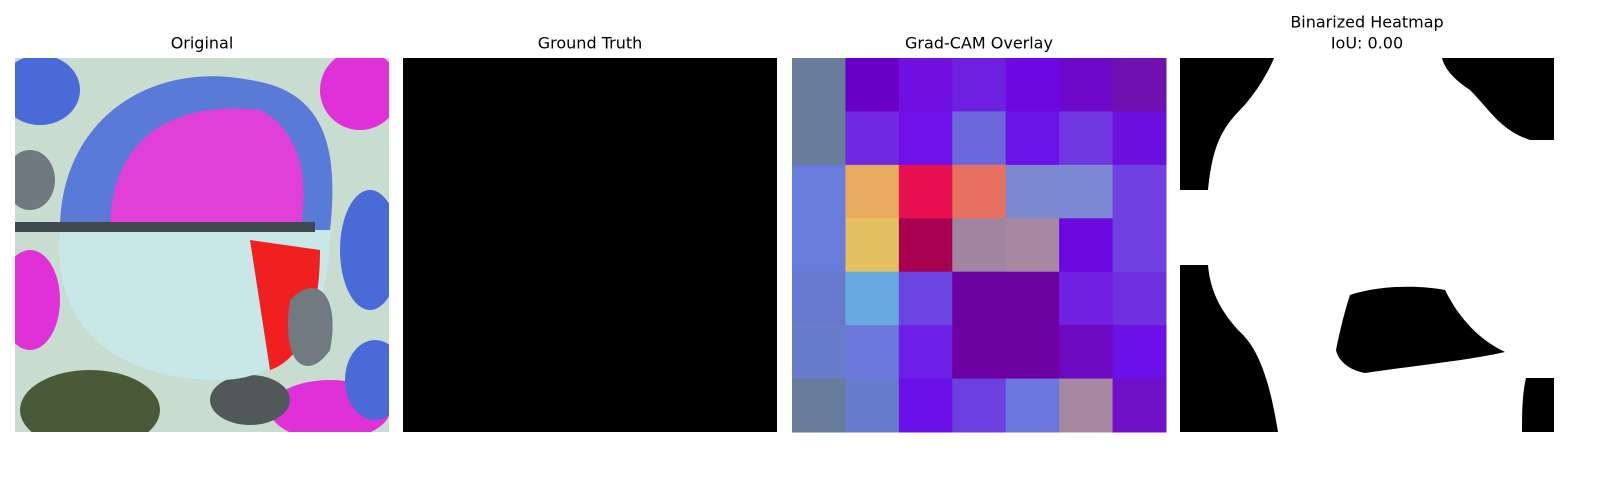 This screenshot has height=500, width=1600. Describe the element at coordinates (1366, 22) in the screenshot. I see `panel-title: Binarized Heatmap` at that location.